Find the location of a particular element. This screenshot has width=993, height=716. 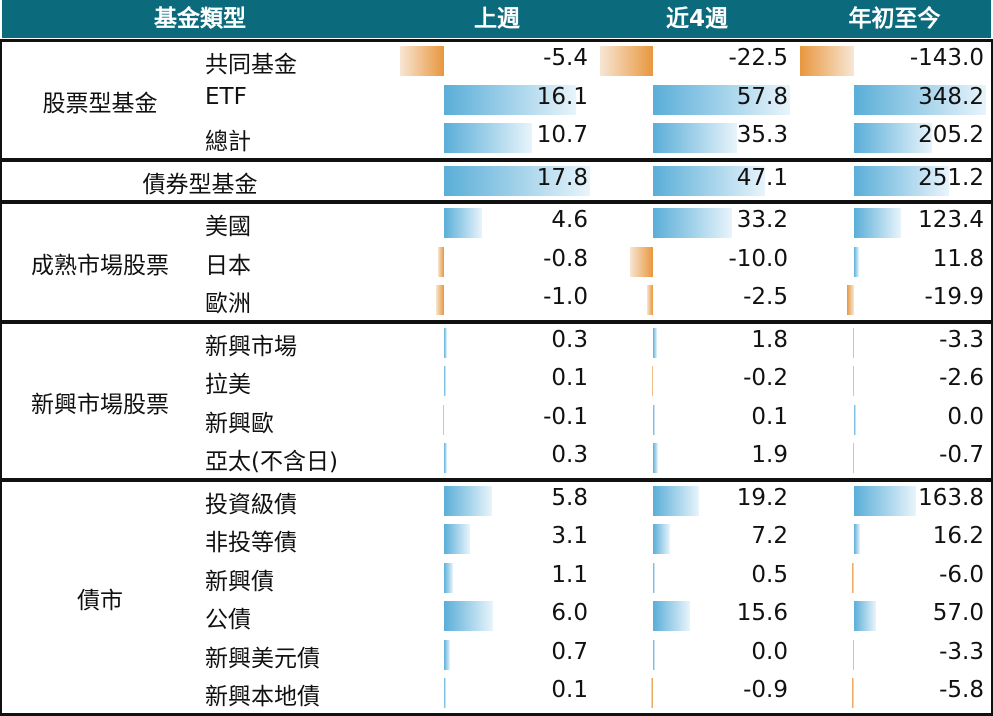

data-value: 6.0 is located at coordinates (569, 613).